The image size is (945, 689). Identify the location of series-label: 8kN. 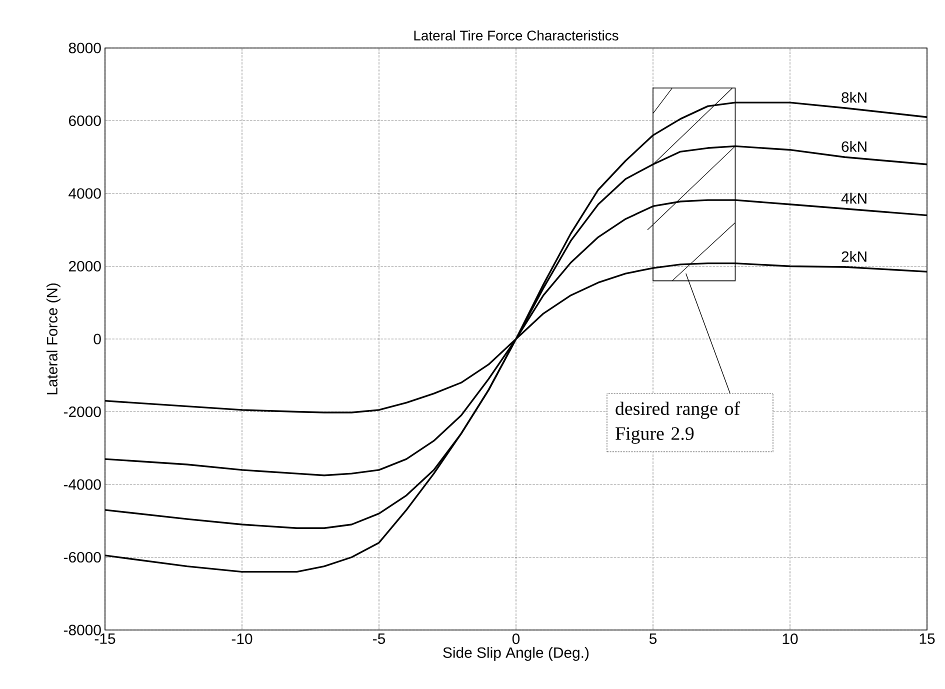
(854, 97).